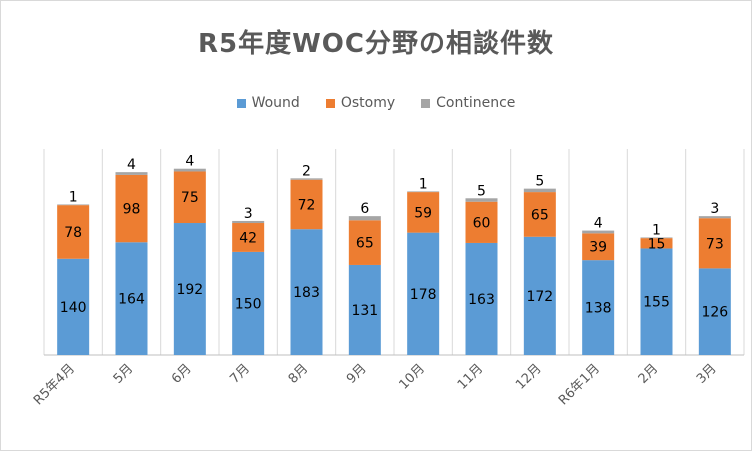 The height and width of the screenshot is (451, 752). I want to click on legend-item-continence: Continence, so click(468, 103).